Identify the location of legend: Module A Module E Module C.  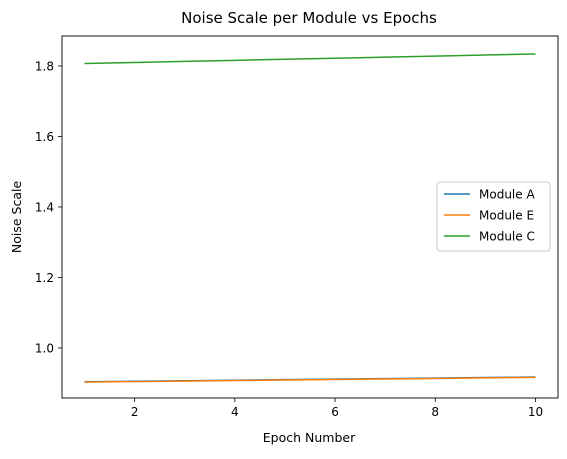
(493, 216).